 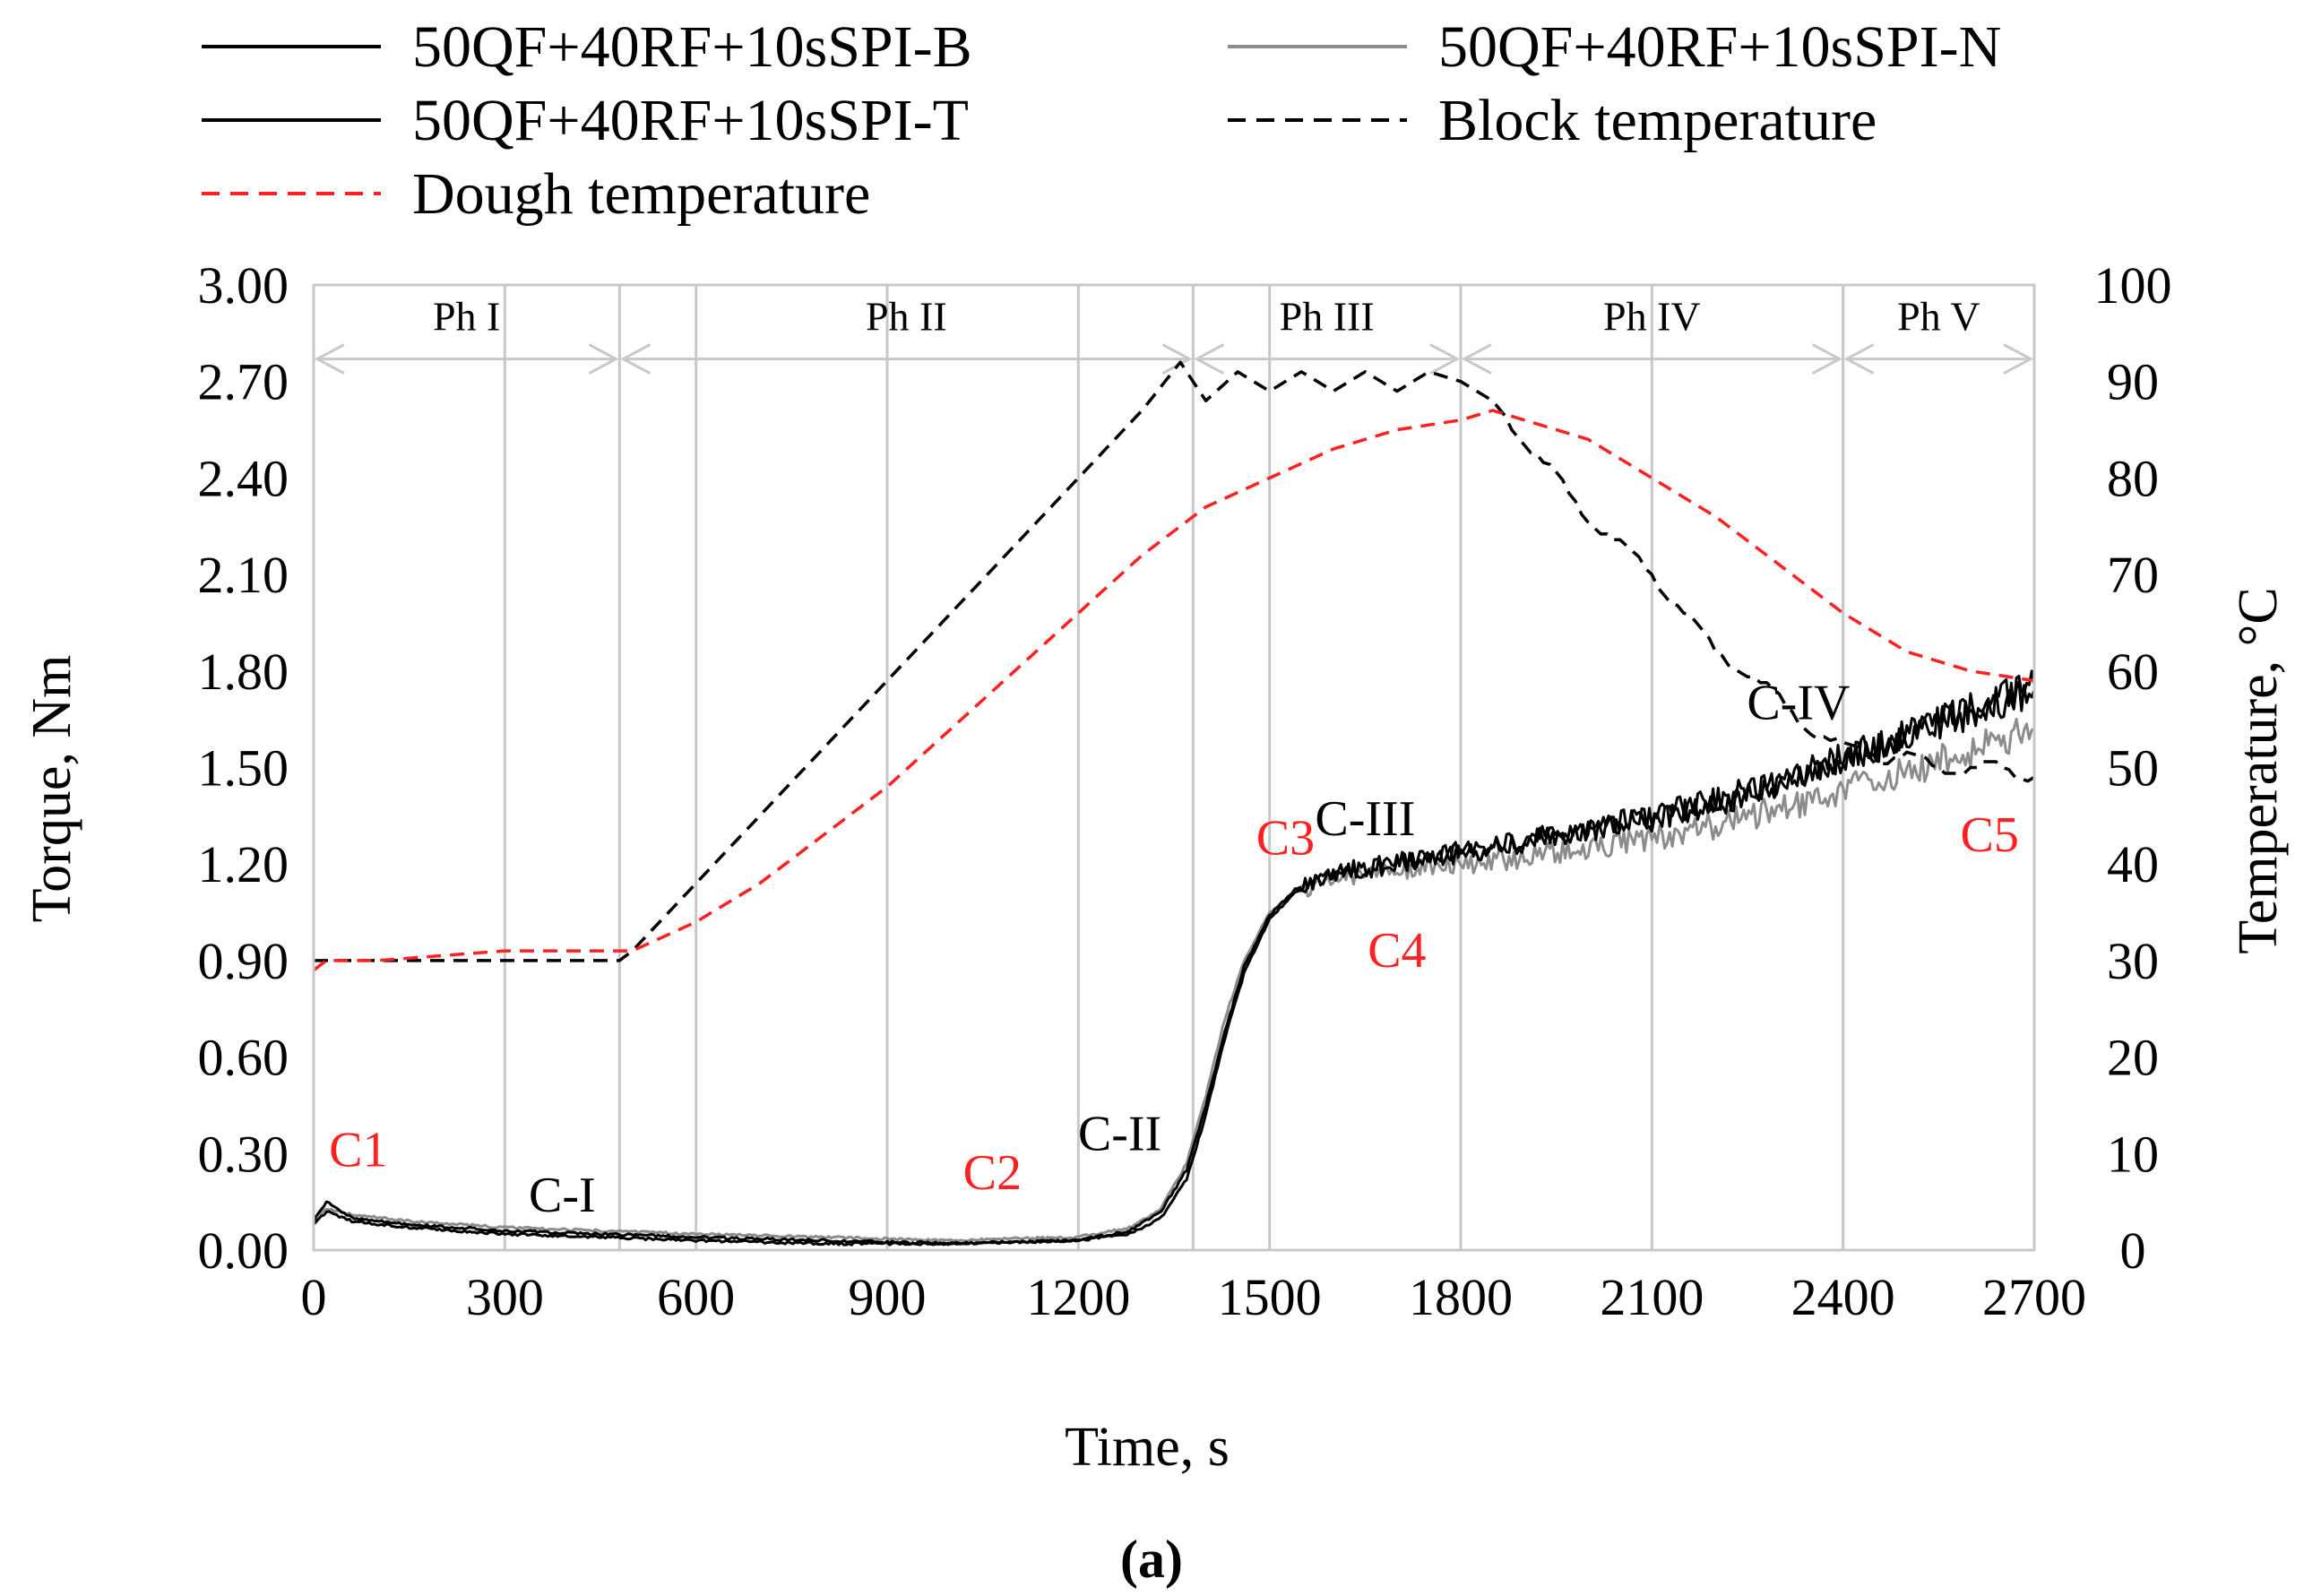 What do you see at coordinates (1652, 1297) in the screenshot?
I see `x-tick-label: 2100` at bounding box center [1652, 1297].